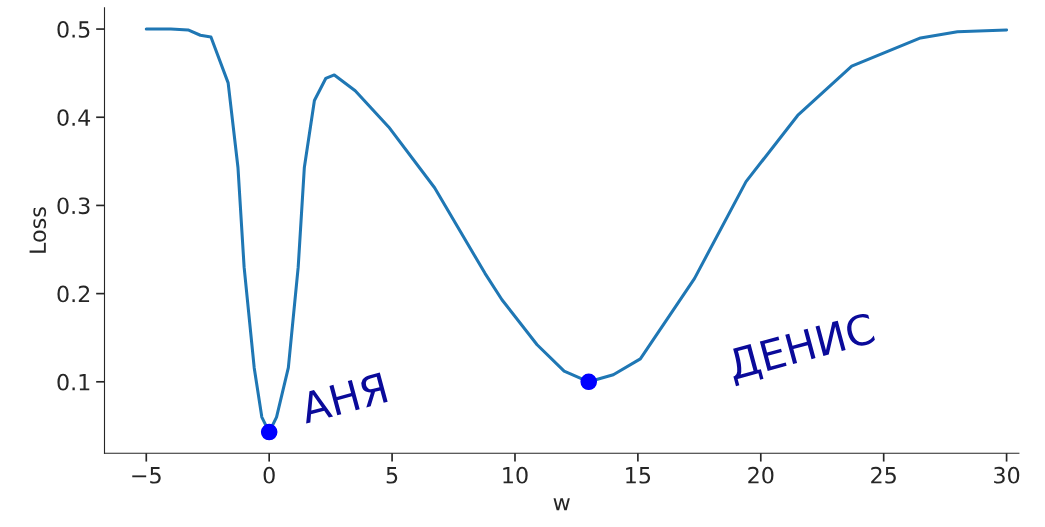 This screenshot has height=527, width=1045. Describe the element at coordinates (561, 504) in the screenshot. I see `x-axis-title: w` at that location.